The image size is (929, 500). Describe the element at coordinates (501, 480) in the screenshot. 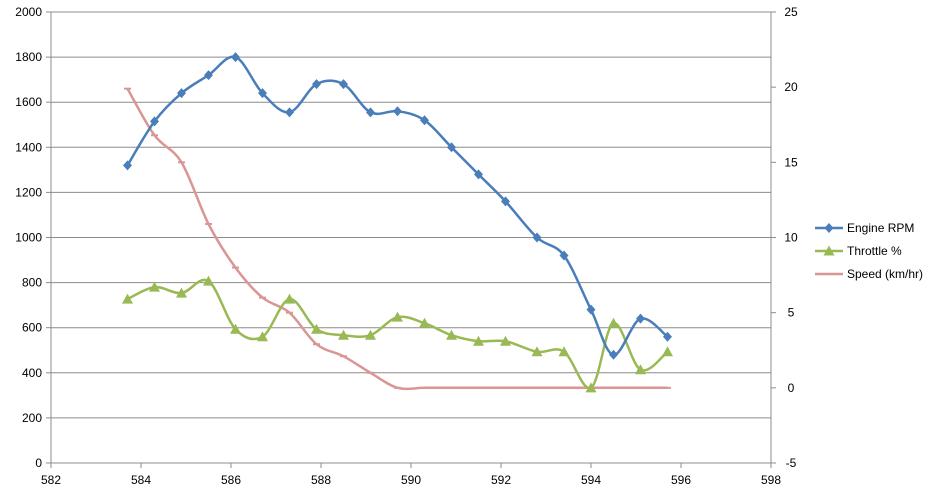

I see `x-tick-label: 592` at that location.